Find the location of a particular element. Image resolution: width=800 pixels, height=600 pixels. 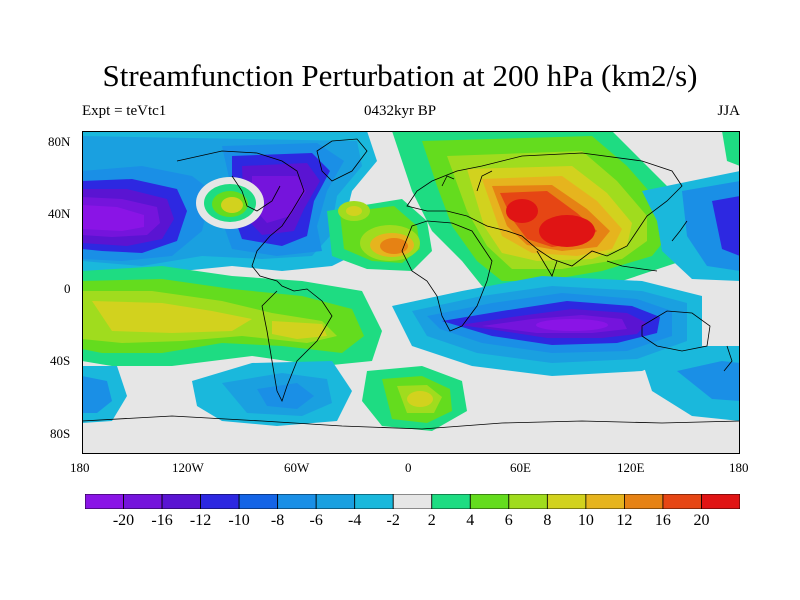

colorbar-label: 2 is located at coordinates (431, 520).